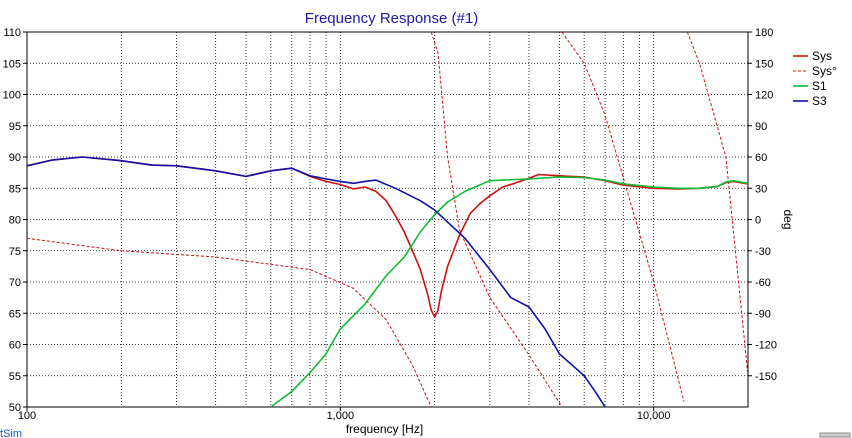  I want to click on y2-tick-label: 90, so click(761, 127).